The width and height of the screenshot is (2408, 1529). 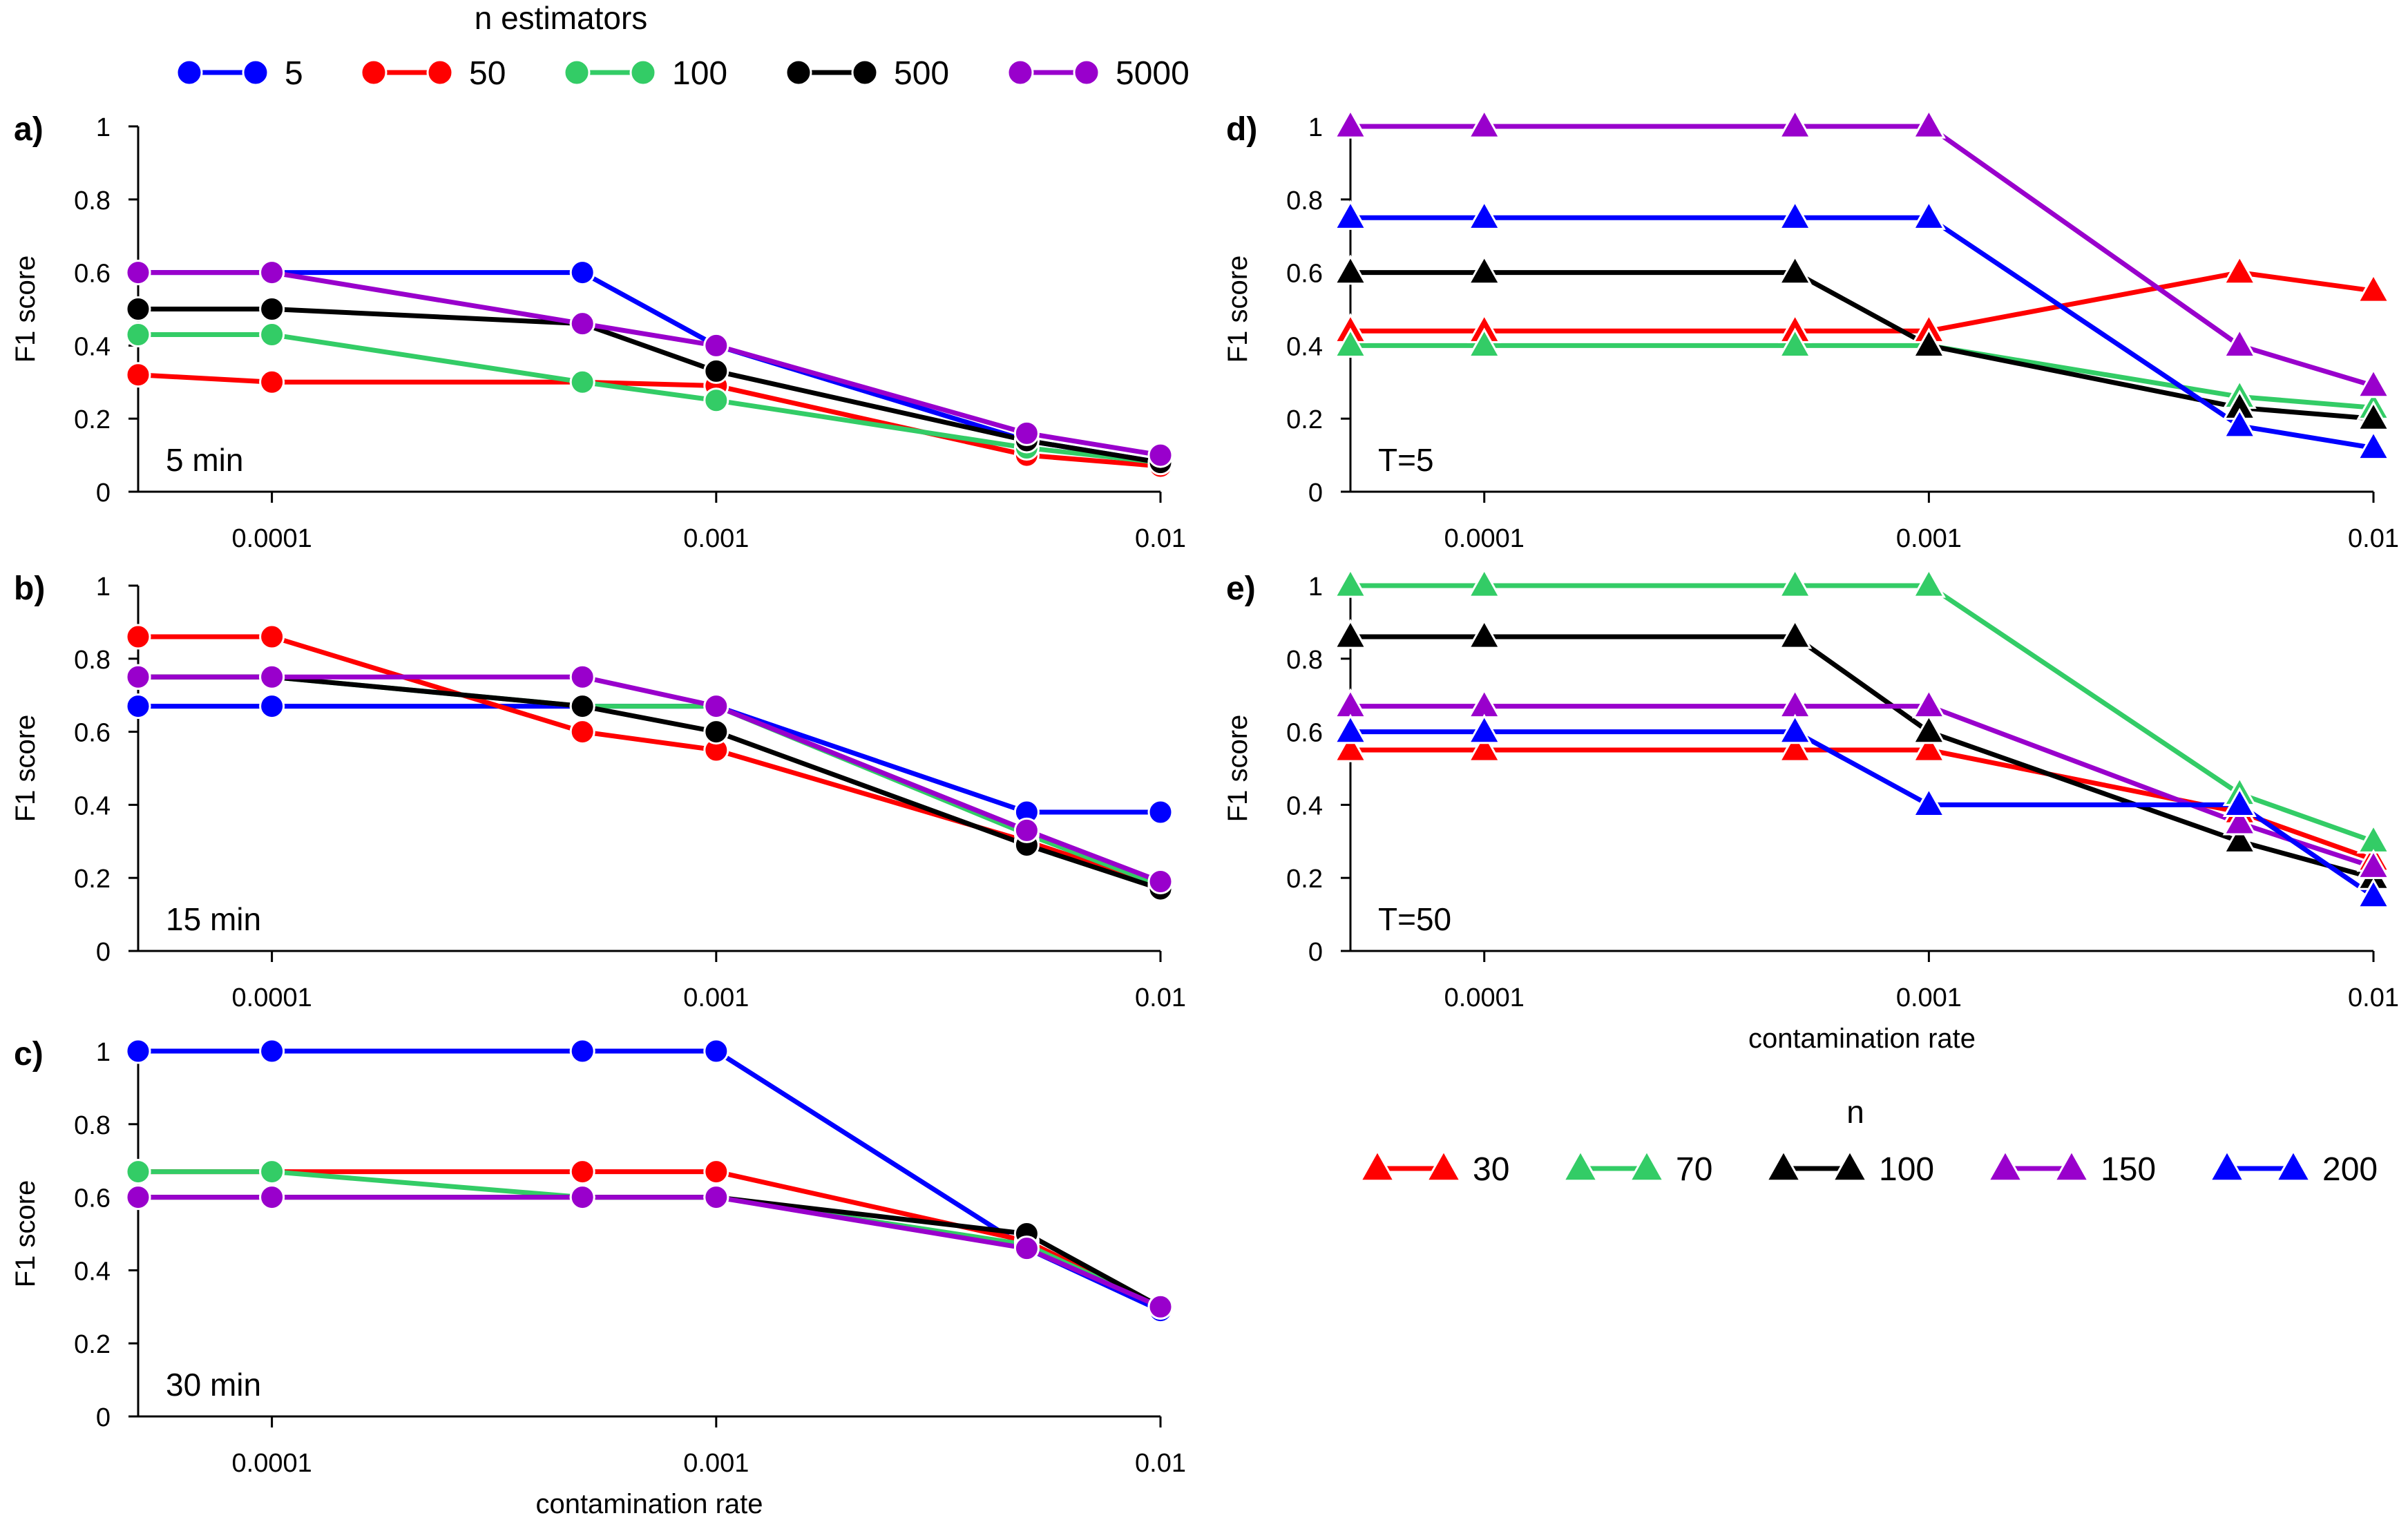 I want to click on legend-title: n estimators, so click(x=561, y=18).